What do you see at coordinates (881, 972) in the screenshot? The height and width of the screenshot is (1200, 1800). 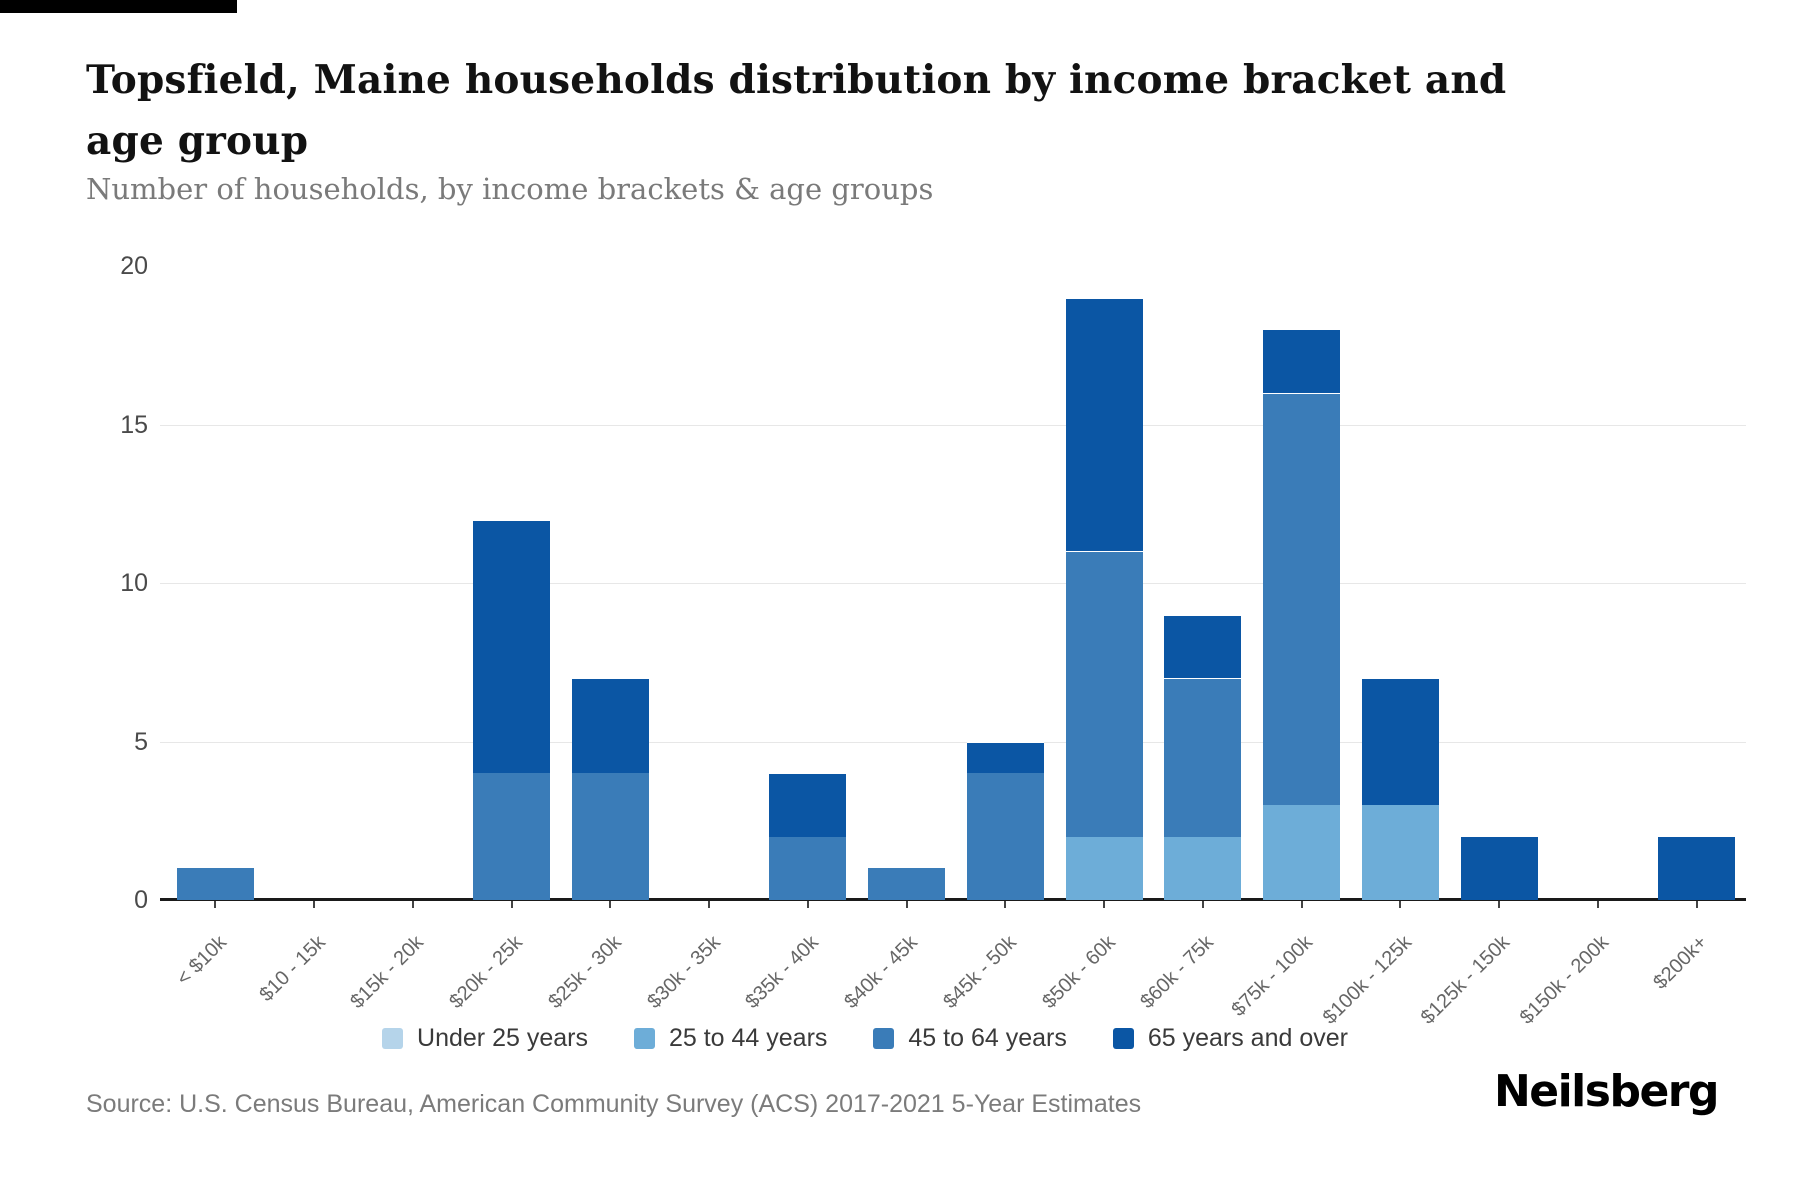 I see `x-axis-tick-label: $40k - 45k` at bounding box center [881, 972].